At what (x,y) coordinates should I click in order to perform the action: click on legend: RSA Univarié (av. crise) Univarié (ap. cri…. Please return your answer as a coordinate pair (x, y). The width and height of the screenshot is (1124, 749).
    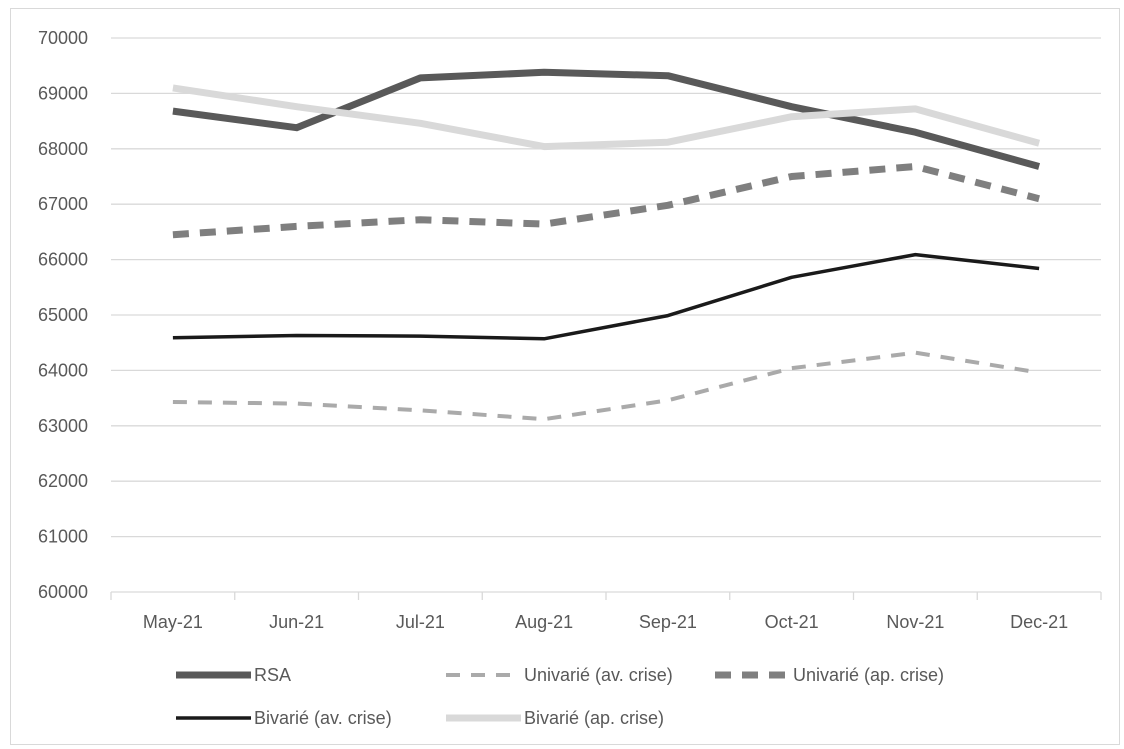
    Looking at the image, I should click on (560, 696).